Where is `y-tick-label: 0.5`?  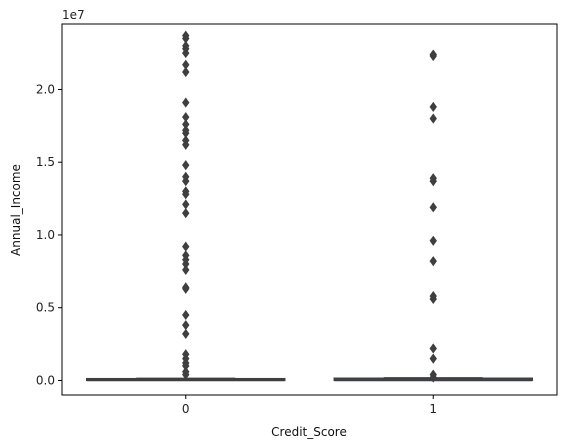
y-tick-label: 0.5 is located at coordinates (45, 308).